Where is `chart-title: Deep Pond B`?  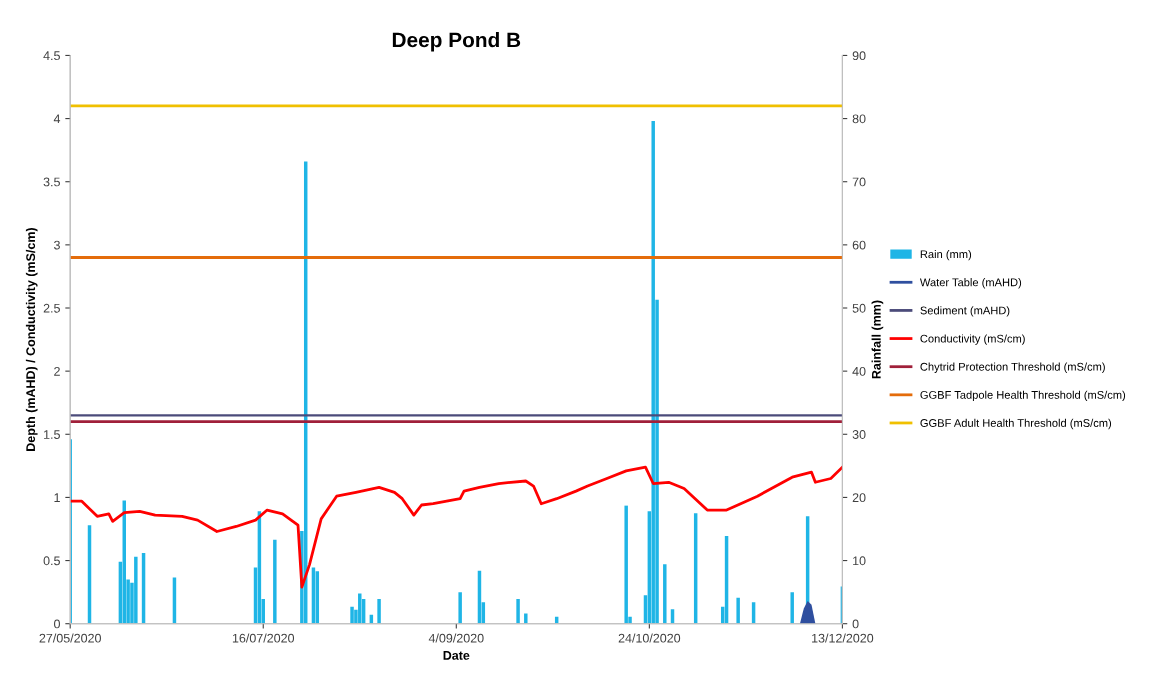
chart-title: Deep Pond B is located at coordinates (456, 42).